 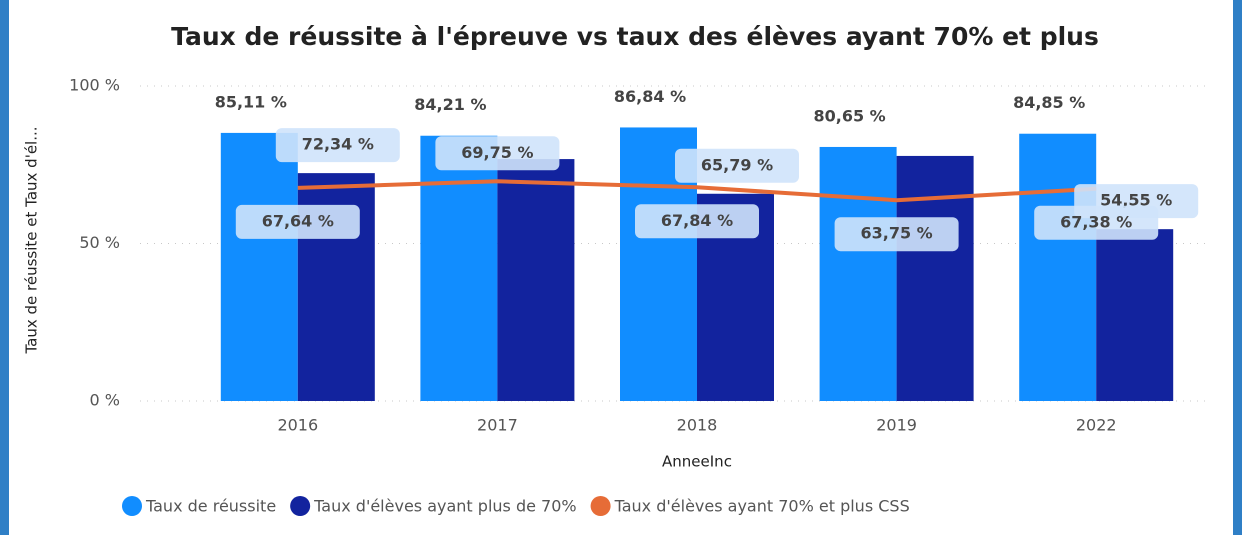 What do you see at coordinates (444, 506) in the screenshot?
I see `legend-label: Taux d'élèves ayant plus de 70%` at bounding box center [444, 506].